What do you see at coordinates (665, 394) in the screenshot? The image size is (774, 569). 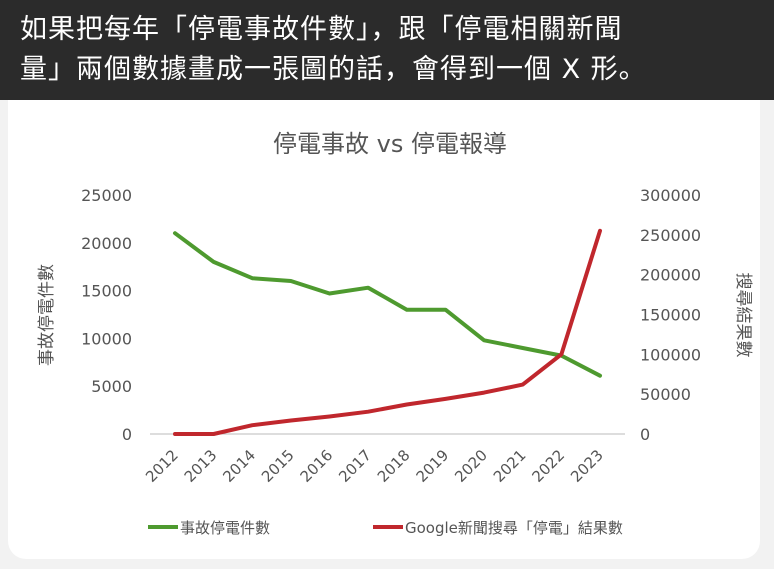 I see `y-right-tick-label: 50000` at bounding box center [665, 394].